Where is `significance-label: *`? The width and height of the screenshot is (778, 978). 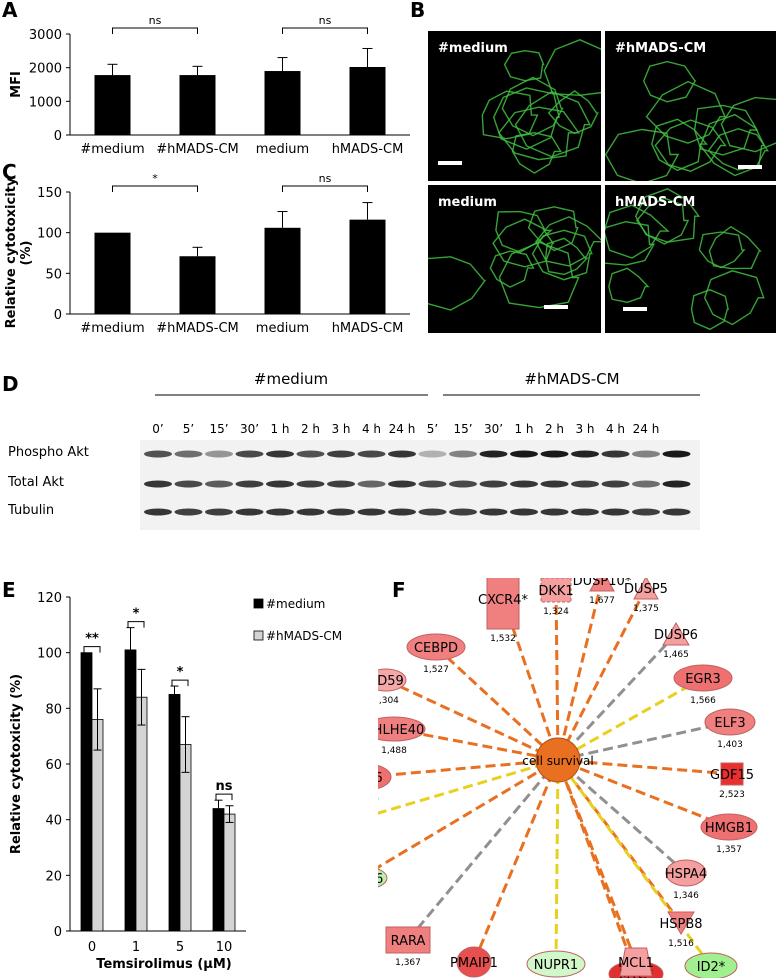
significance-label: * is located at coordinates (155, 178).